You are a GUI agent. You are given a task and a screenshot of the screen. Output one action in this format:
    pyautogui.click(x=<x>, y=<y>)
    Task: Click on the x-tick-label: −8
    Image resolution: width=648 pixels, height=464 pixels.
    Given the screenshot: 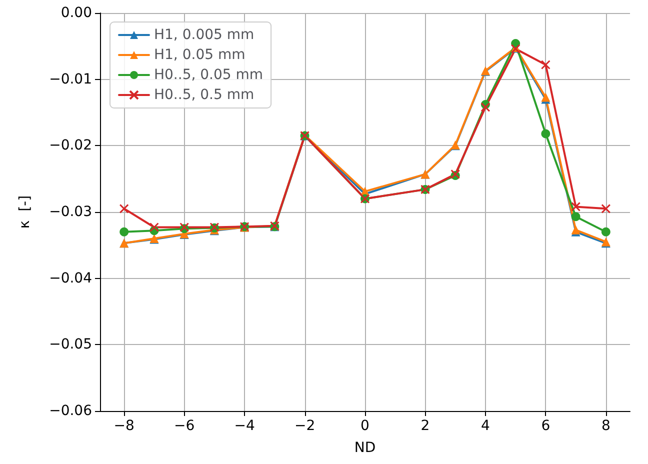 What is the action you would take?
    pyautogui.click(x=124, y=426)
    